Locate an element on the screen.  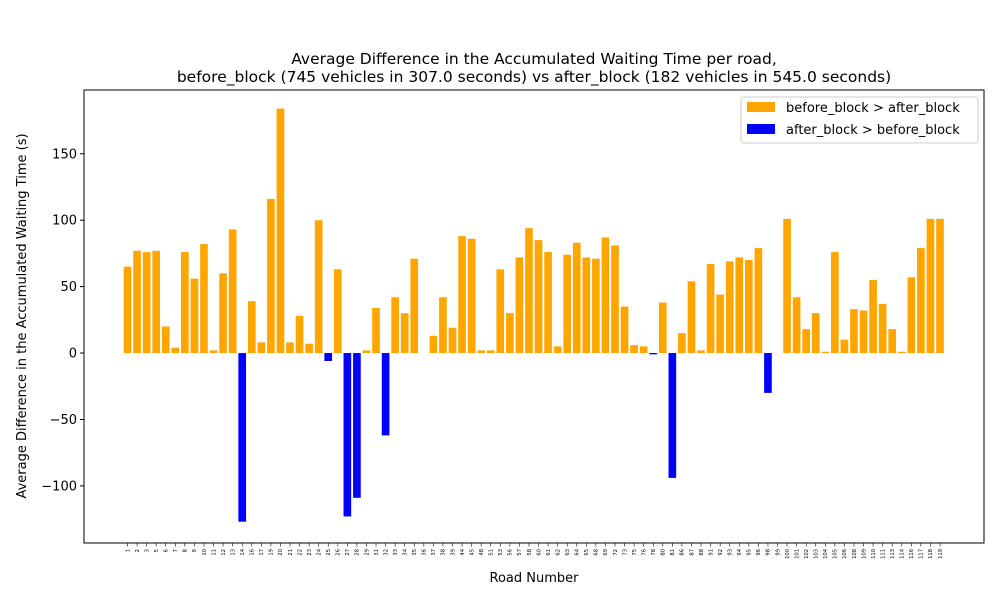
x-tick-label: 114 is located at coordinates (903, 553).